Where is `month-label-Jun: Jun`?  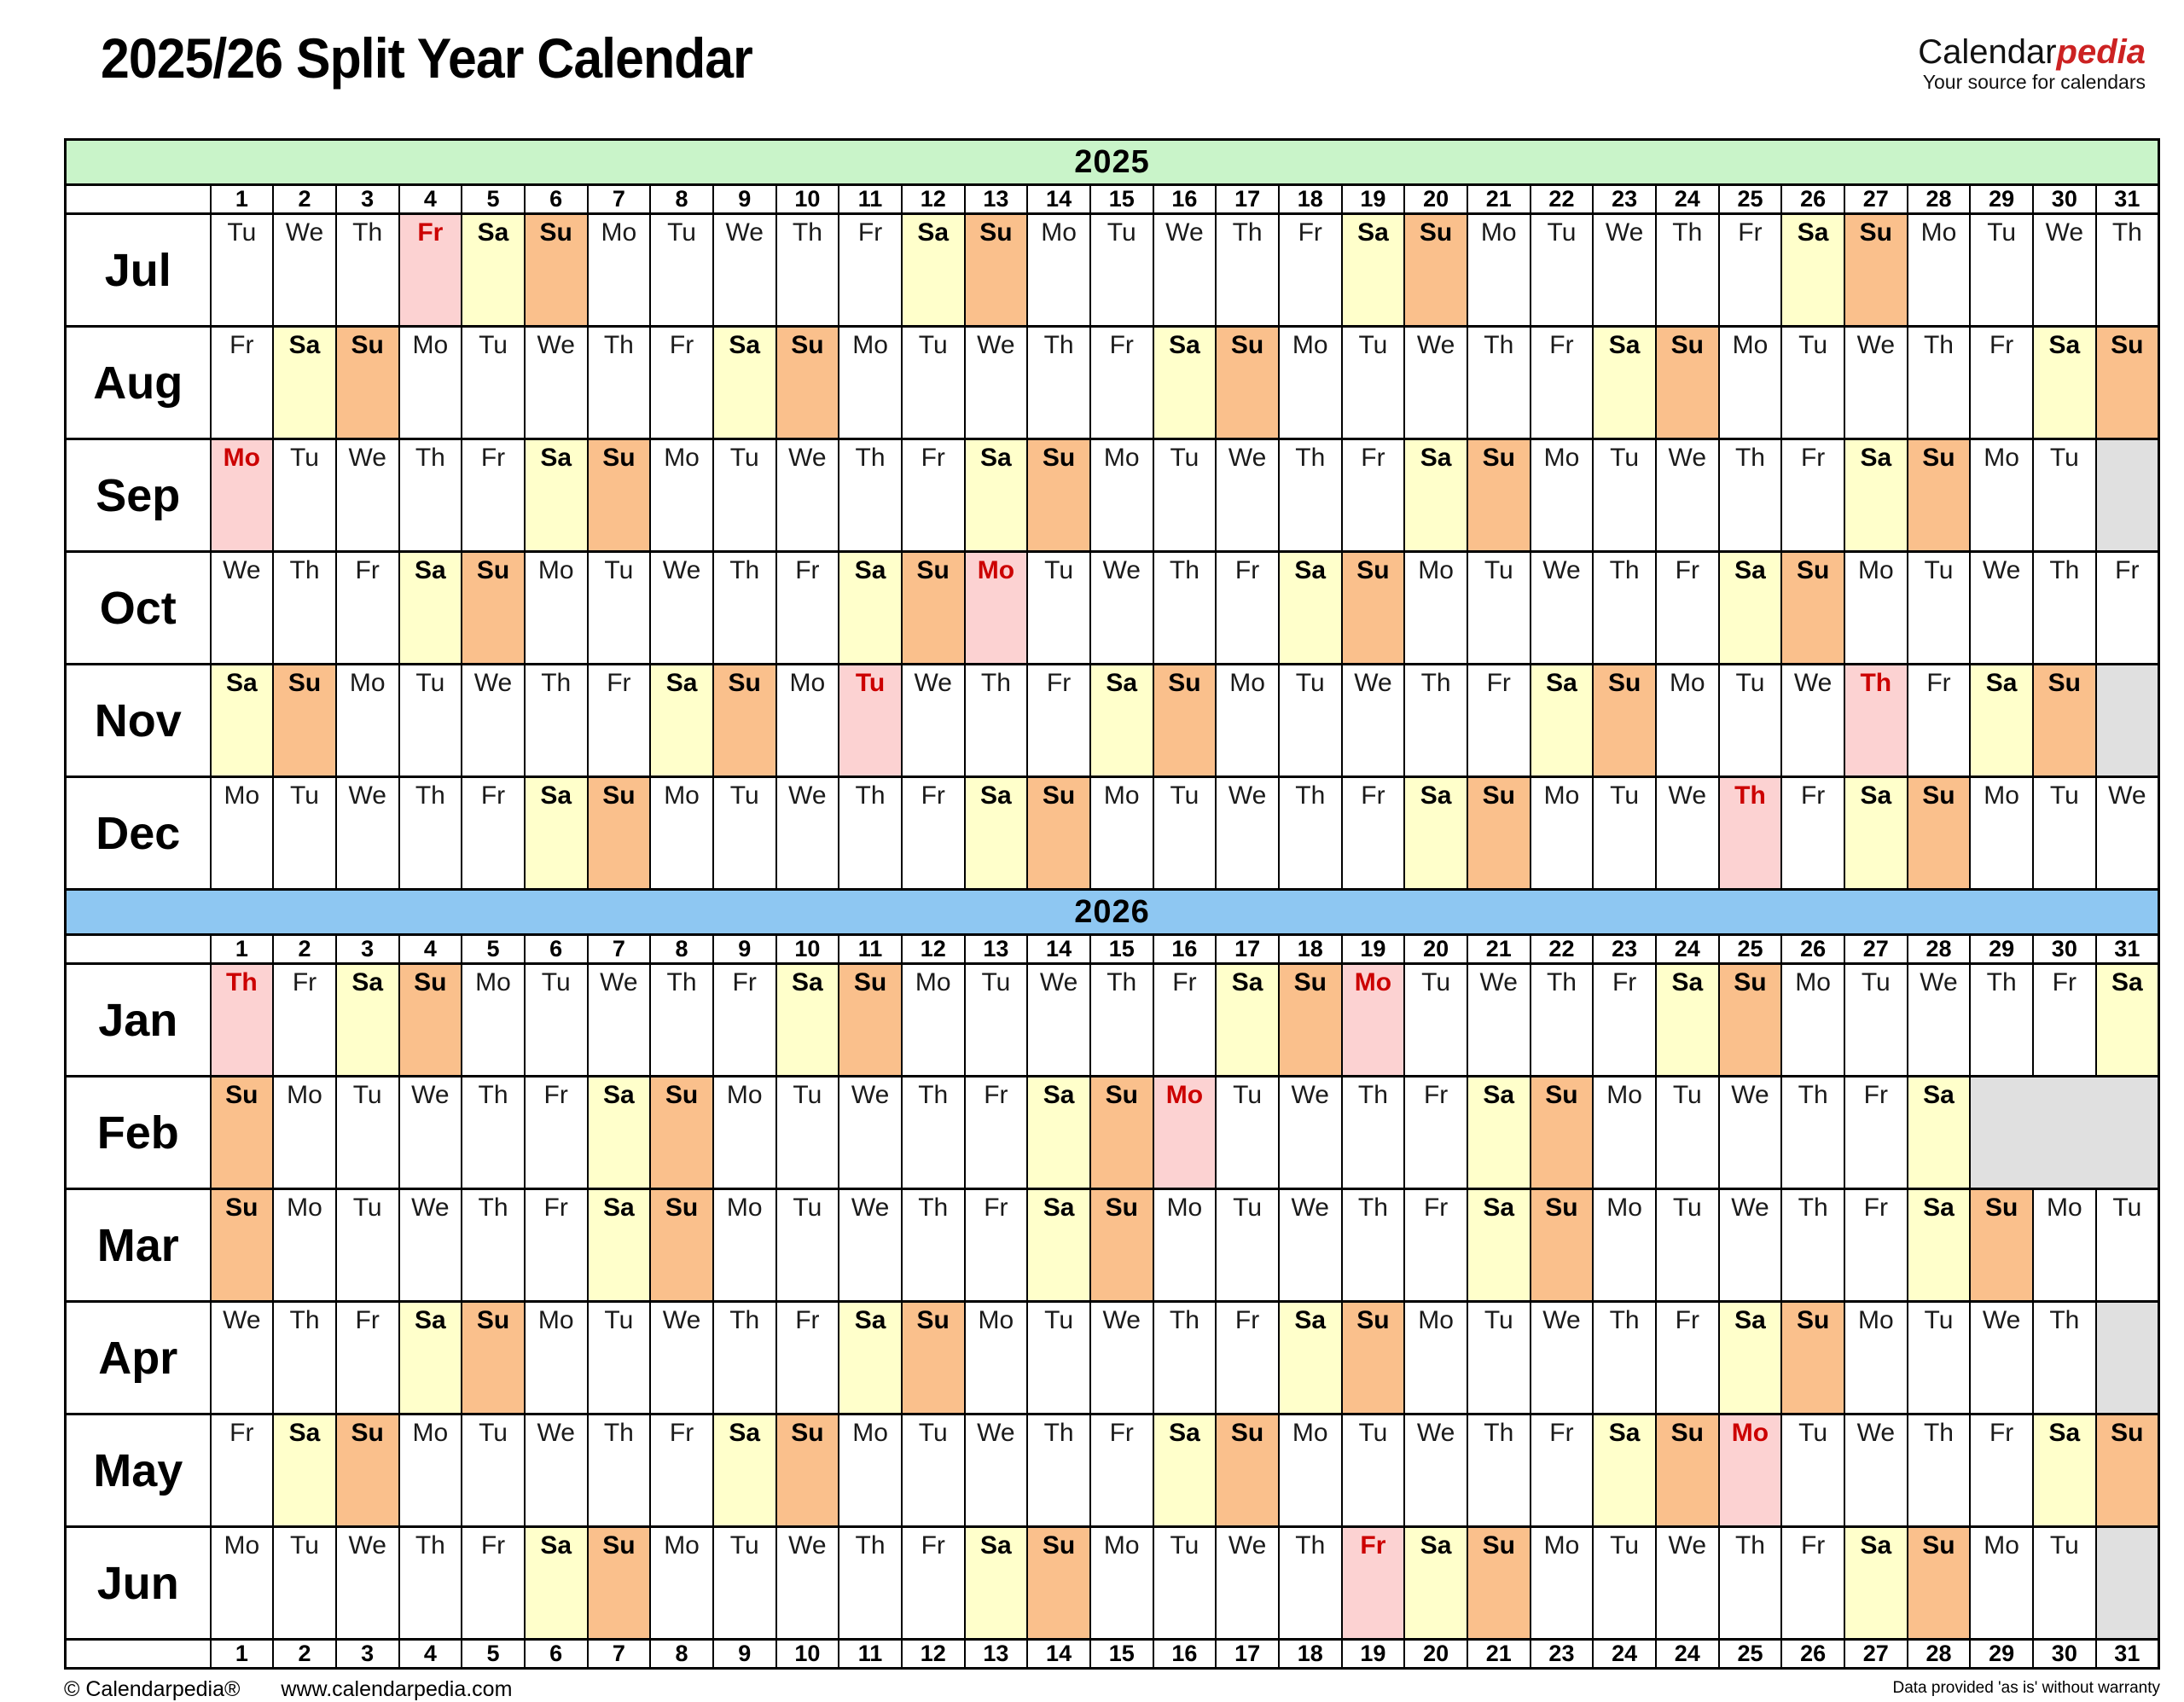 month-label-Jun: Jun is located at coordinates (138, 1583).